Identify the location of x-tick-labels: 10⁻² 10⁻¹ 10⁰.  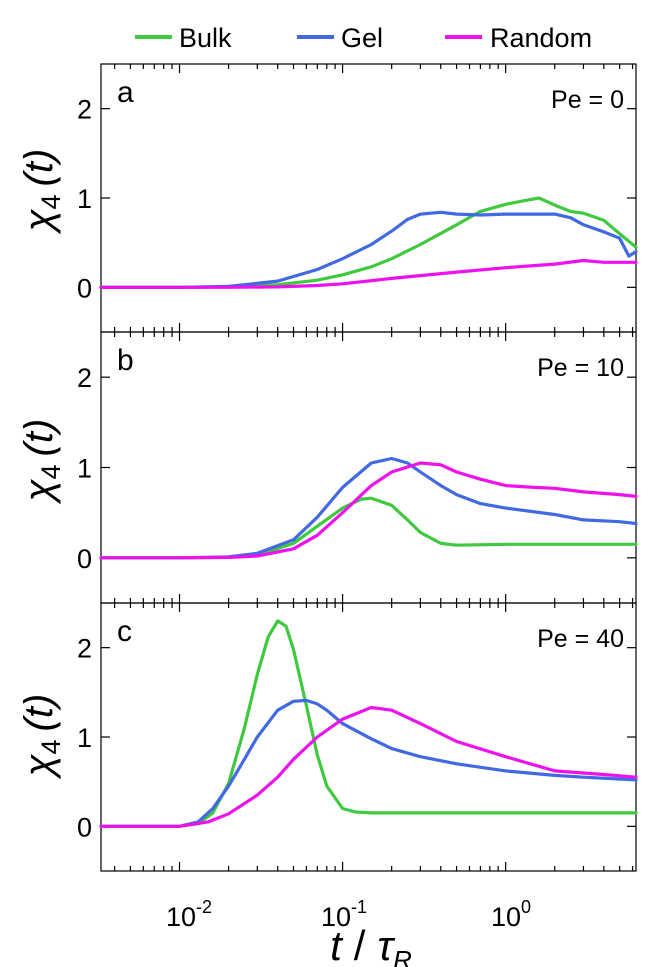
(348, 914).